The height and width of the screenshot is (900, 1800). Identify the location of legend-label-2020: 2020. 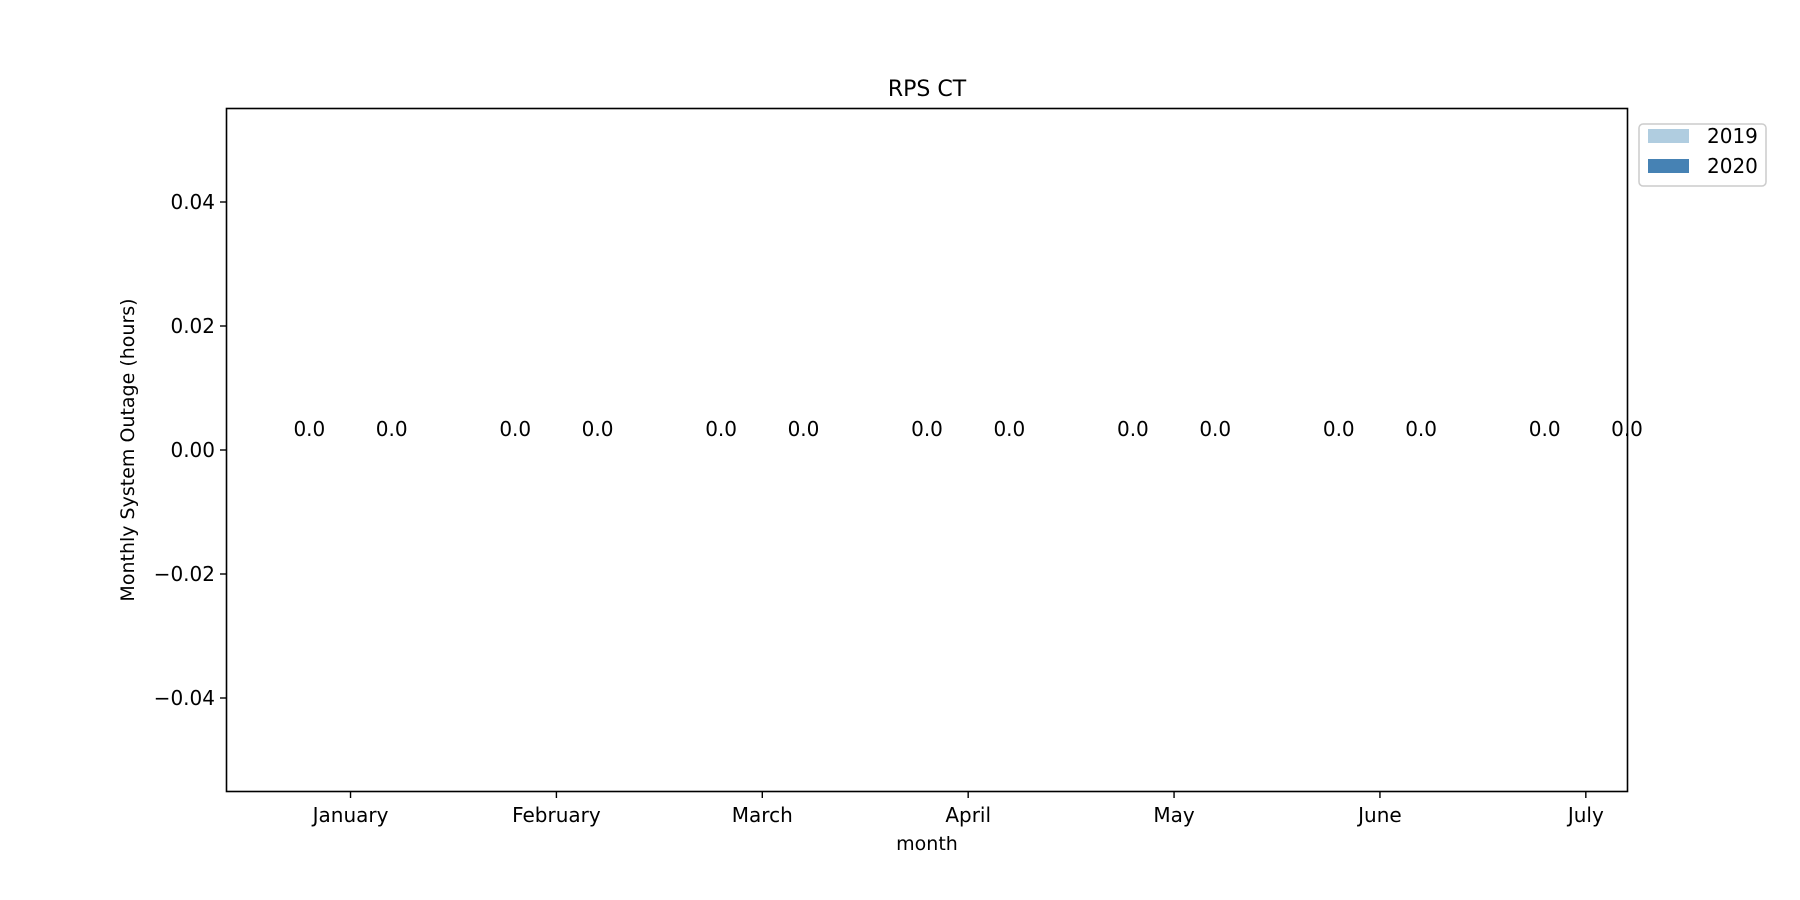
(1732, 166).